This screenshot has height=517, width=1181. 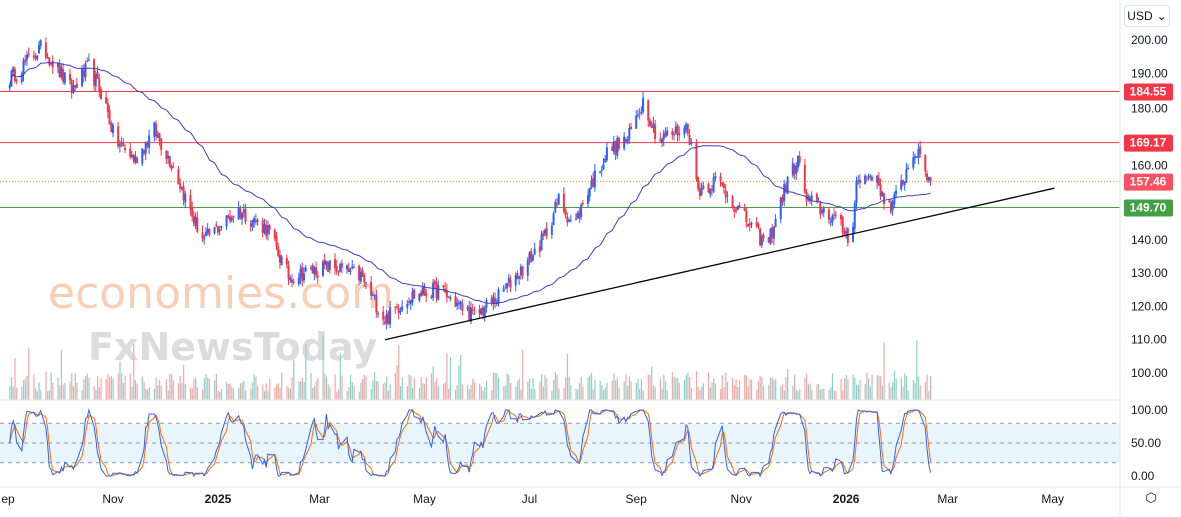 What do you see at coordinates (221, 293) in the screenshot?
I see `watermark-line1: economies.com` at bounding box center [221, 293].